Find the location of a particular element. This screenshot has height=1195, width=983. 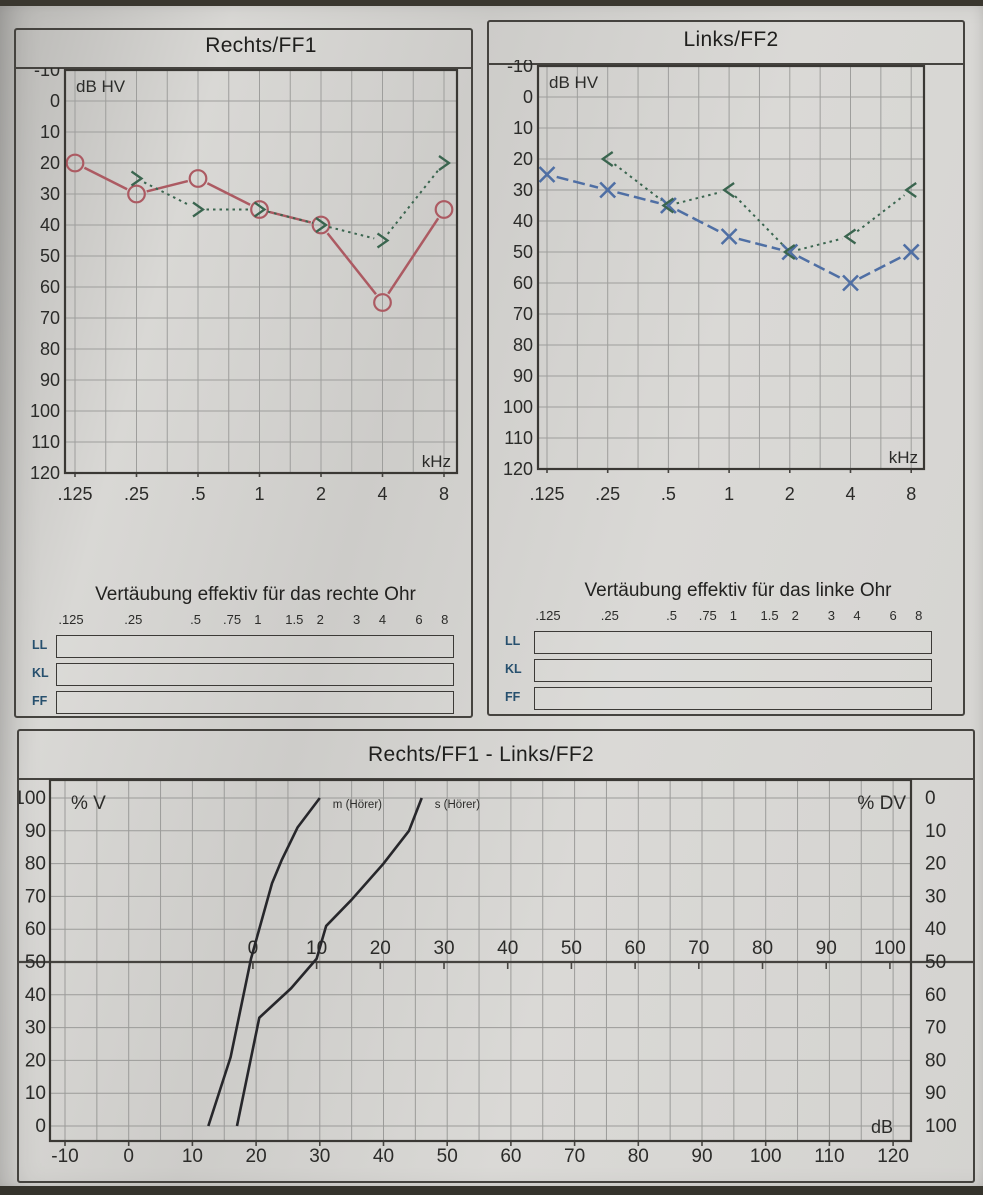

bottom-axis-tick: 120 is located at coordinates (893, 1156).